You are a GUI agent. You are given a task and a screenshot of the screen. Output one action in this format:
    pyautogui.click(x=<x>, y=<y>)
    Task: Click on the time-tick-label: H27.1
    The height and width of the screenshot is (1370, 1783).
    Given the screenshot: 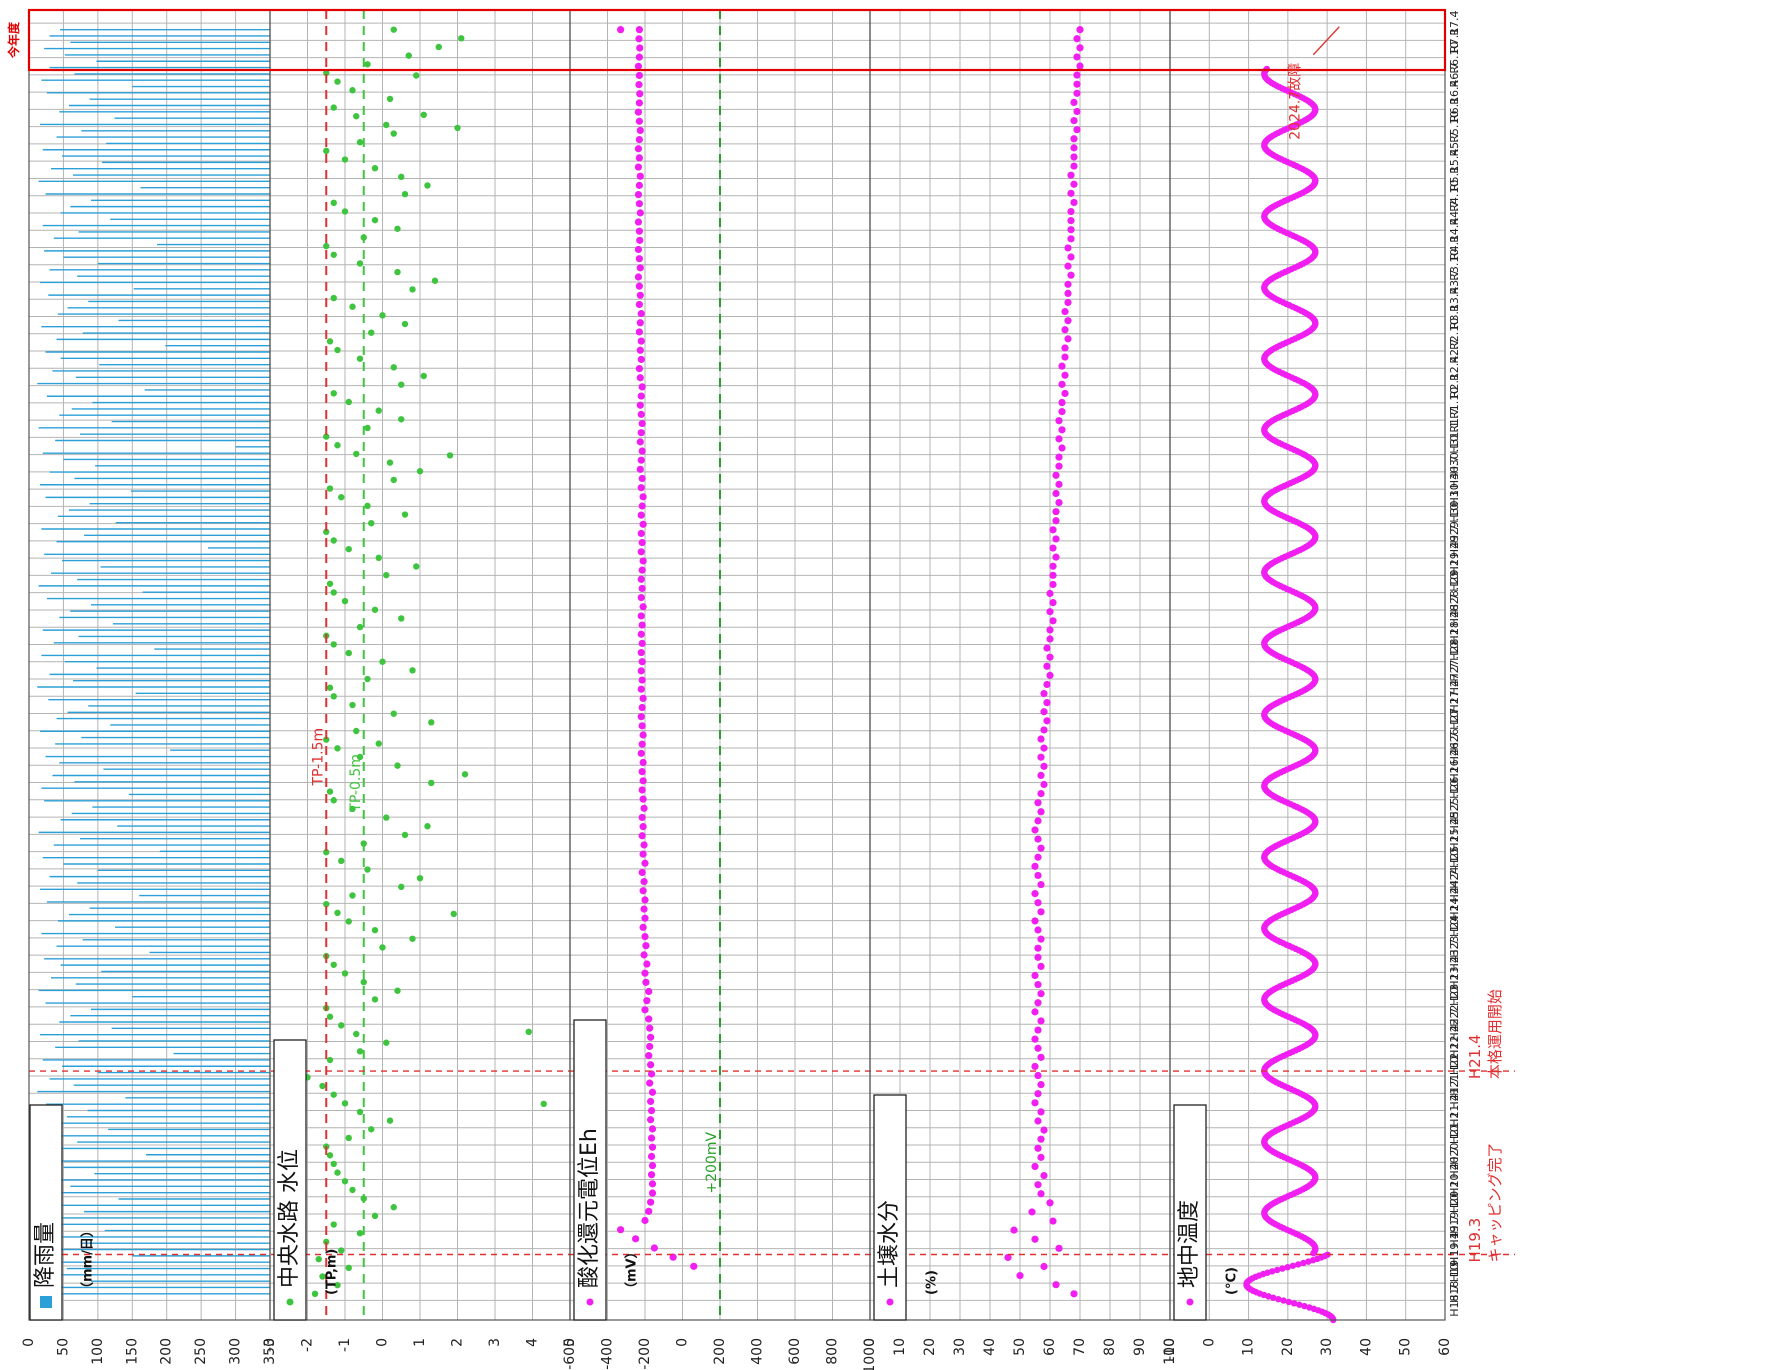 What is the action you would take?
    pyautogui.click(x=1454, y=713)
    